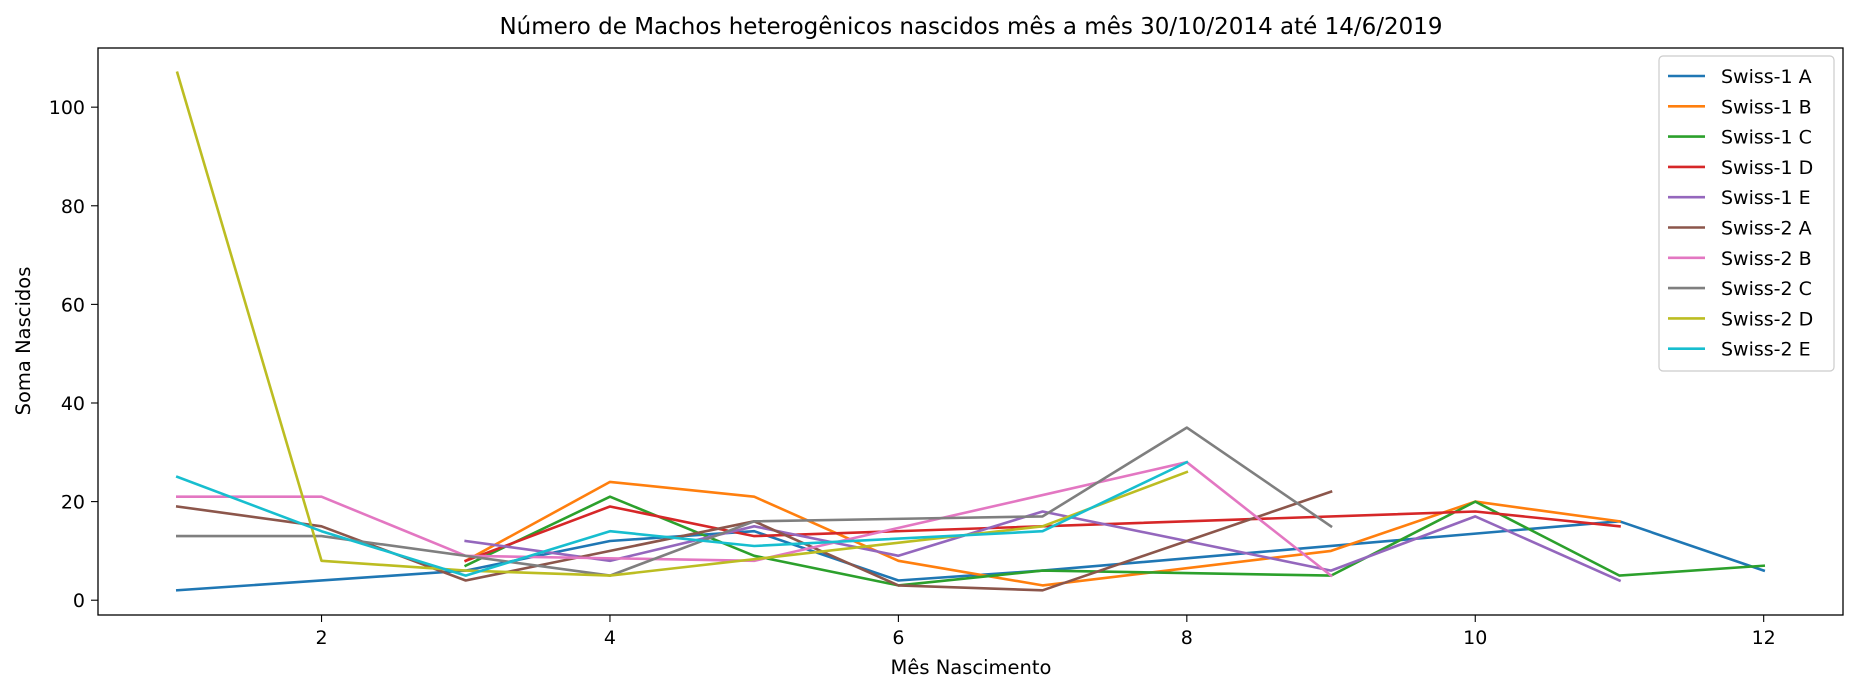 Image resolution: width=1859 pixels, height=692 pixels. I want to click on legend-label: Swiss-1 C, so click(1766, 138).